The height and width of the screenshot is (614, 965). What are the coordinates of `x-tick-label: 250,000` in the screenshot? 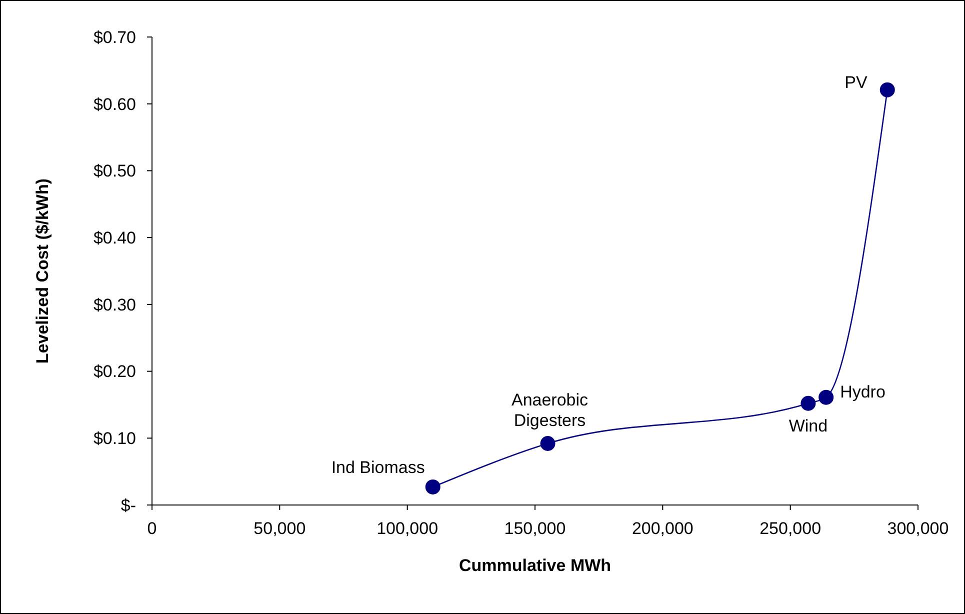 It's located at (791, 528).